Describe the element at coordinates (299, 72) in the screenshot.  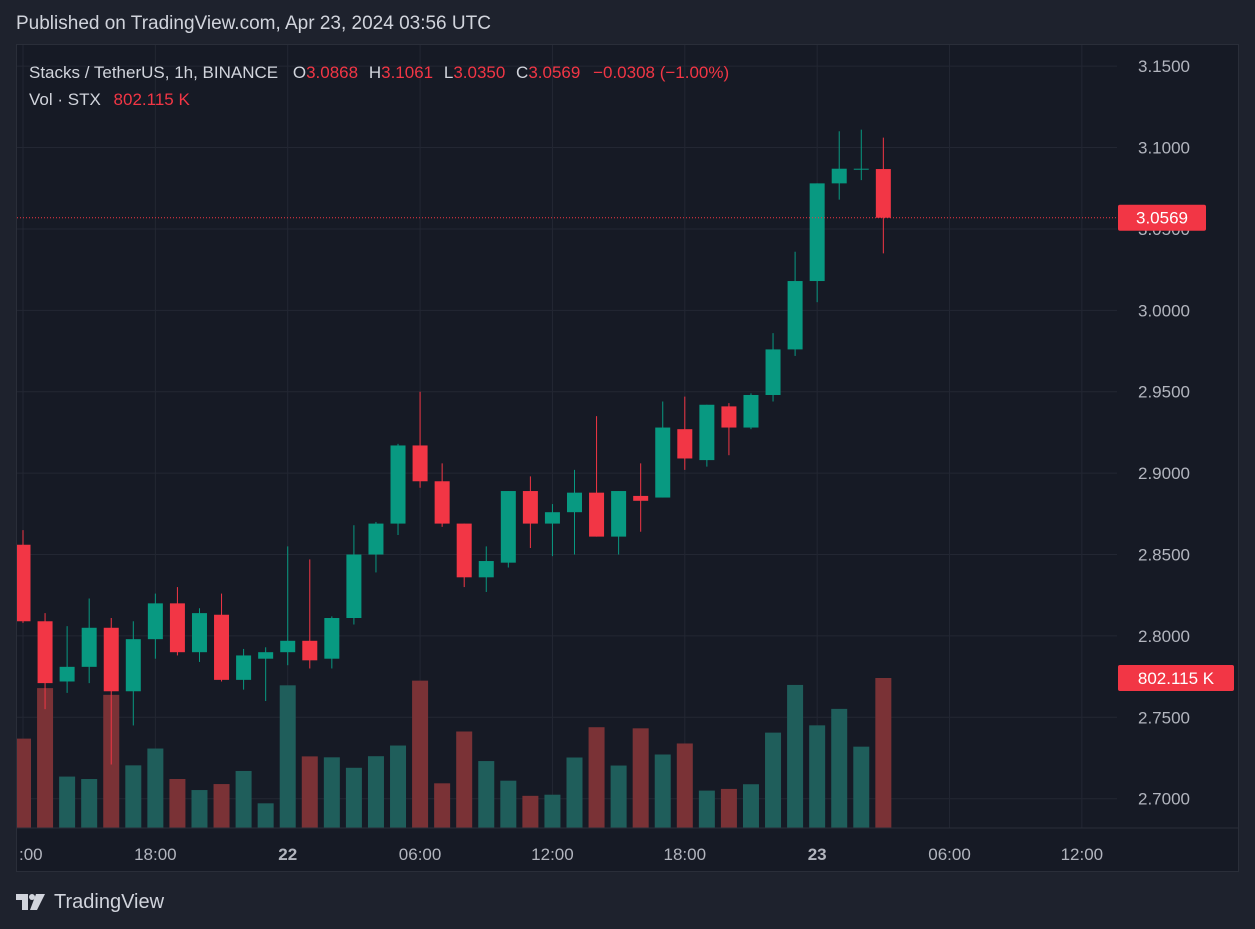
I see `legend-o-label: O` at that location.